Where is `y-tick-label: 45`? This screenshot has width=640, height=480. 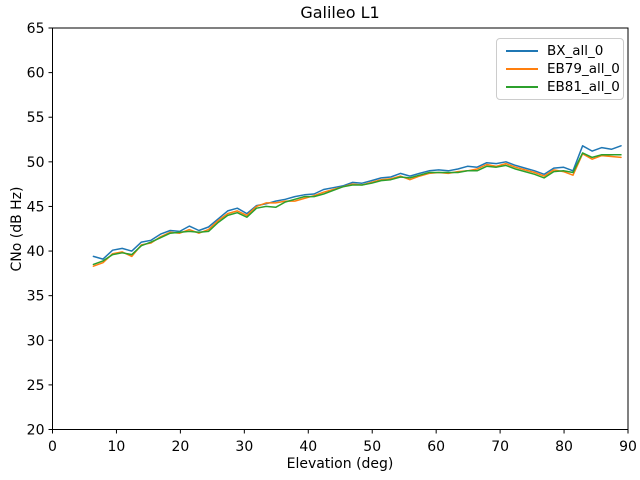
y-tick-label: 45 is located at coordinates (36, 207).